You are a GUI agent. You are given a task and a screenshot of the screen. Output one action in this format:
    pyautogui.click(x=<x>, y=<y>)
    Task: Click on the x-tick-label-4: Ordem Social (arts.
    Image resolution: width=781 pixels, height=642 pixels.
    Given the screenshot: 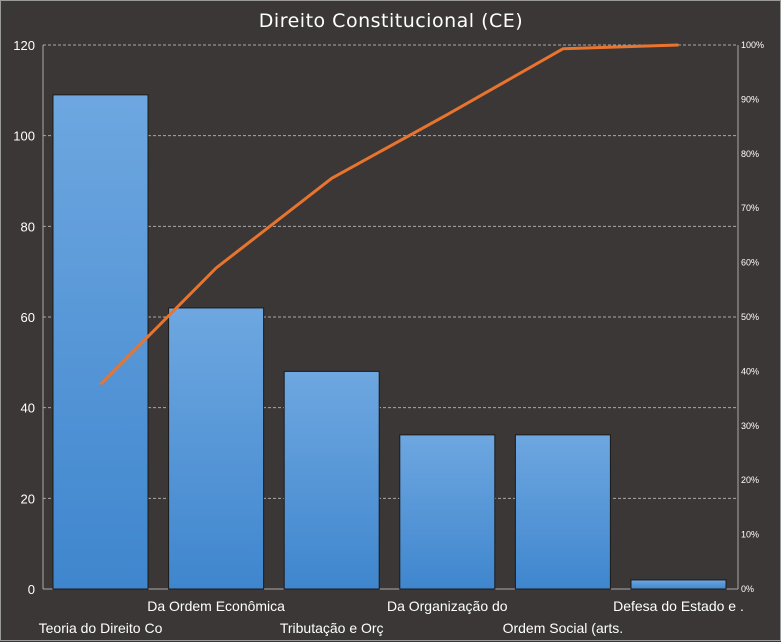 What is the action you would take?
    pyautogui.click(x=563, y=628)
    